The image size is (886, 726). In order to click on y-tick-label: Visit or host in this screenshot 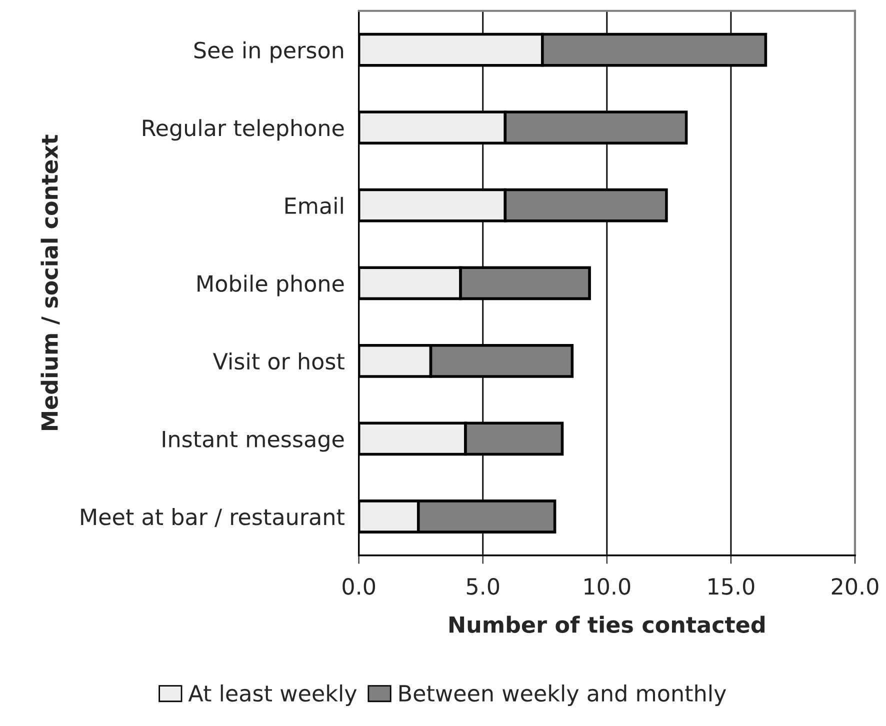, I will do `click(278, 361)`.